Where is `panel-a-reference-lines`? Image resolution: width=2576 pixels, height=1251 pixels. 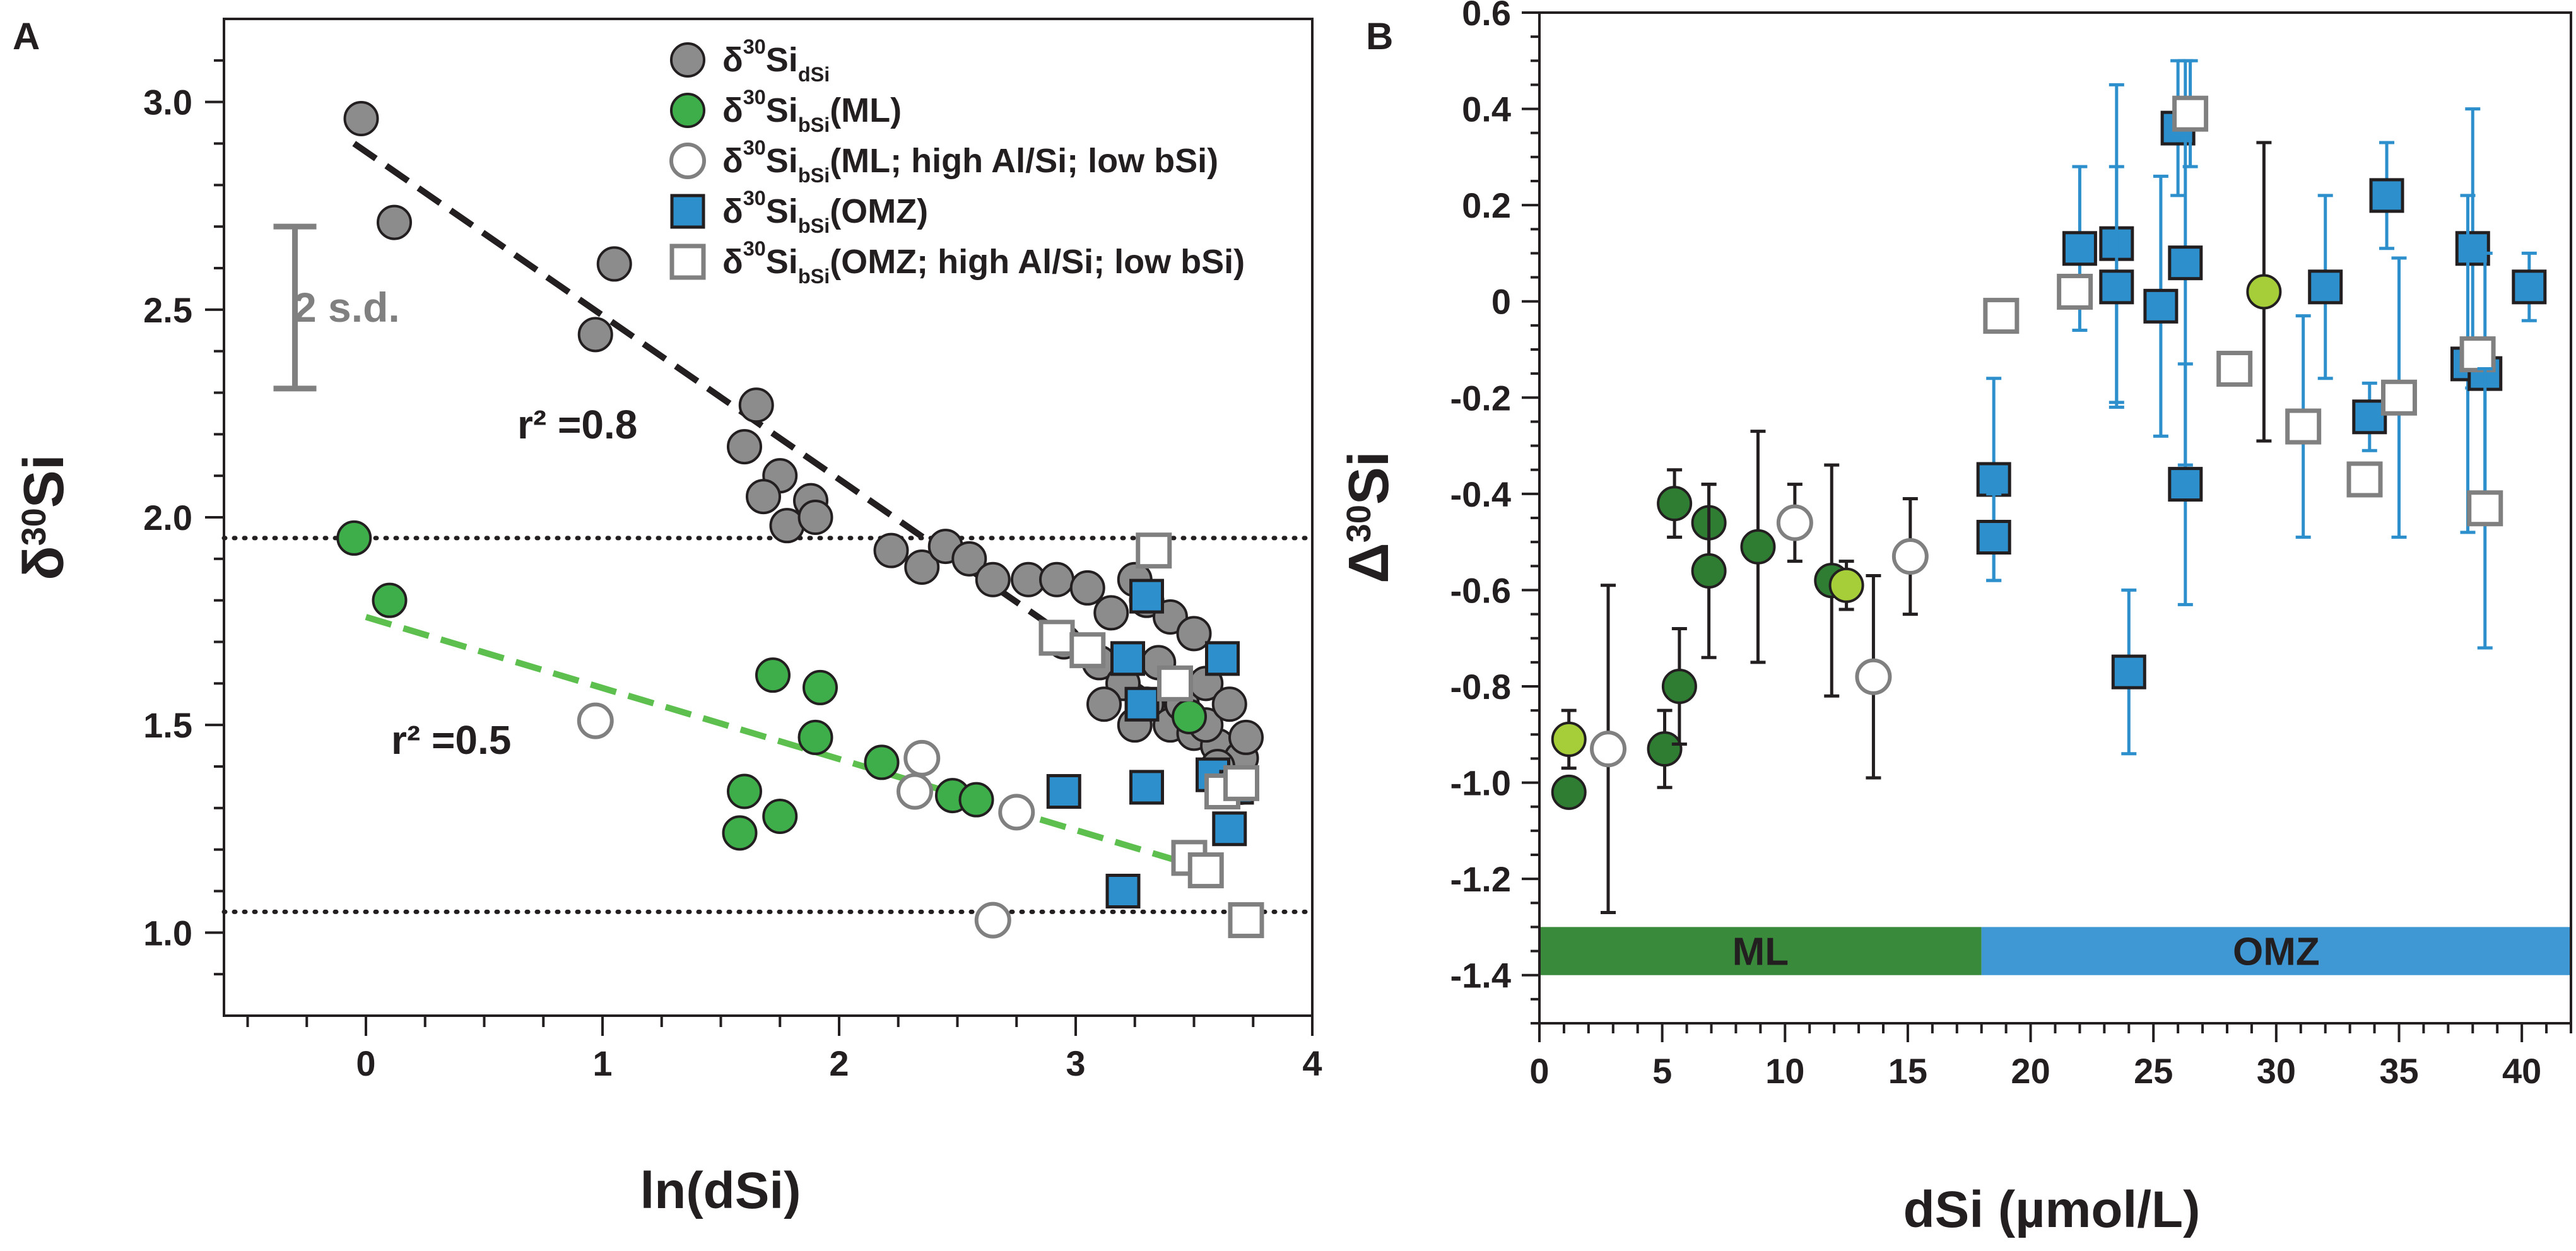
panel-a-reference-lines is located at coordinates (768, 725).